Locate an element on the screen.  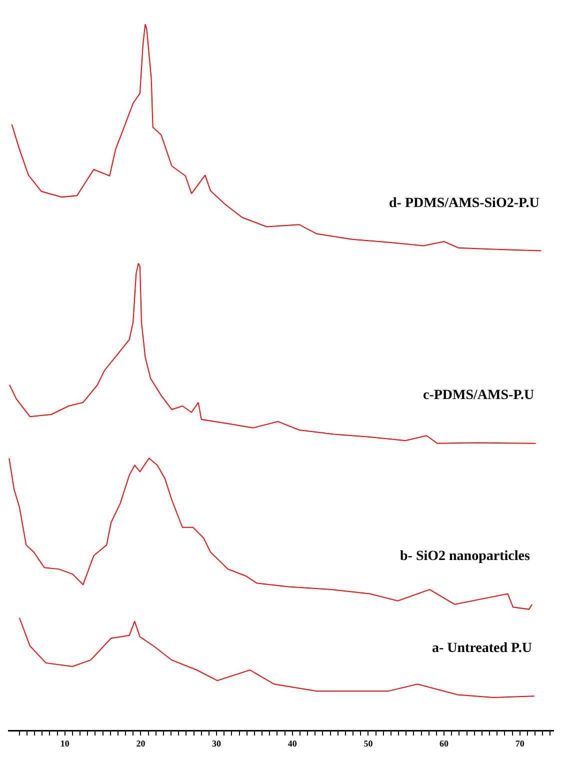
text: b- SiO2 nanoparticles is located at coordinates (465, 556).